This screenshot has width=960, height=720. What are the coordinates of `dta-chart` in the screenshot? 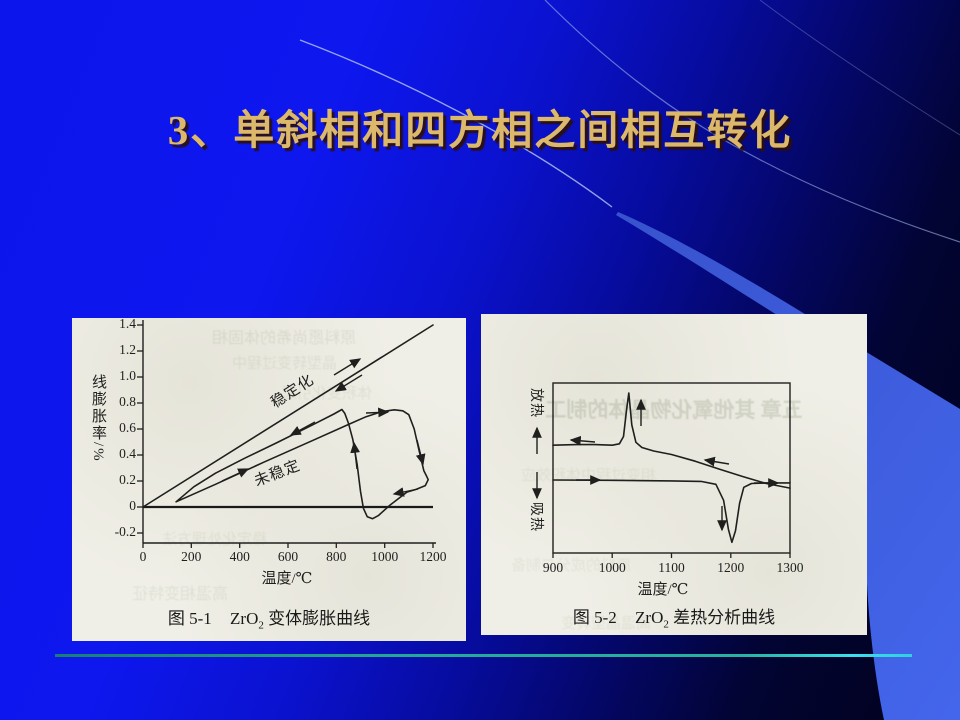 It's located at (661, 470).